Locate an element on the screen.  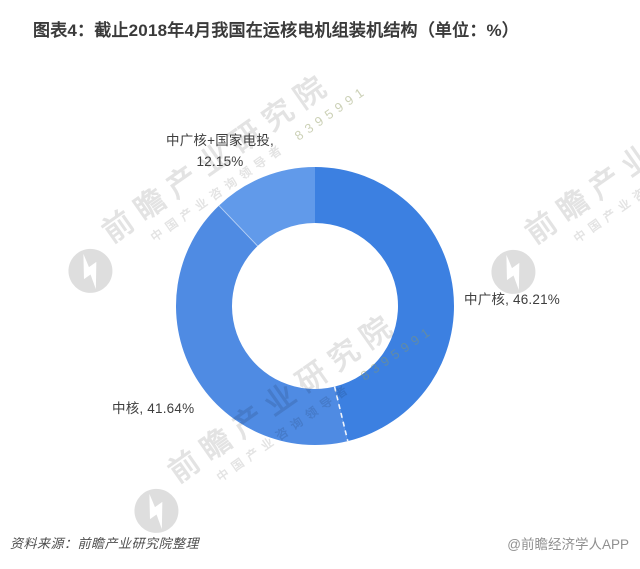
credit-note: @前瞻经济学人APP is located at coordinates (568, 544).